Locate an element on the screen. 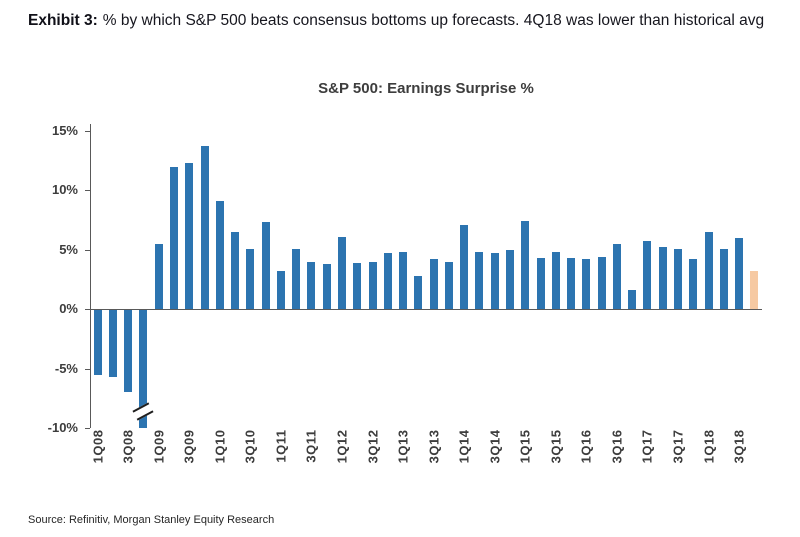 Image resolution: width=800 pixels, height=537 pixels. x-tick-label: 1Q12 is located at coordinates (342, 446).